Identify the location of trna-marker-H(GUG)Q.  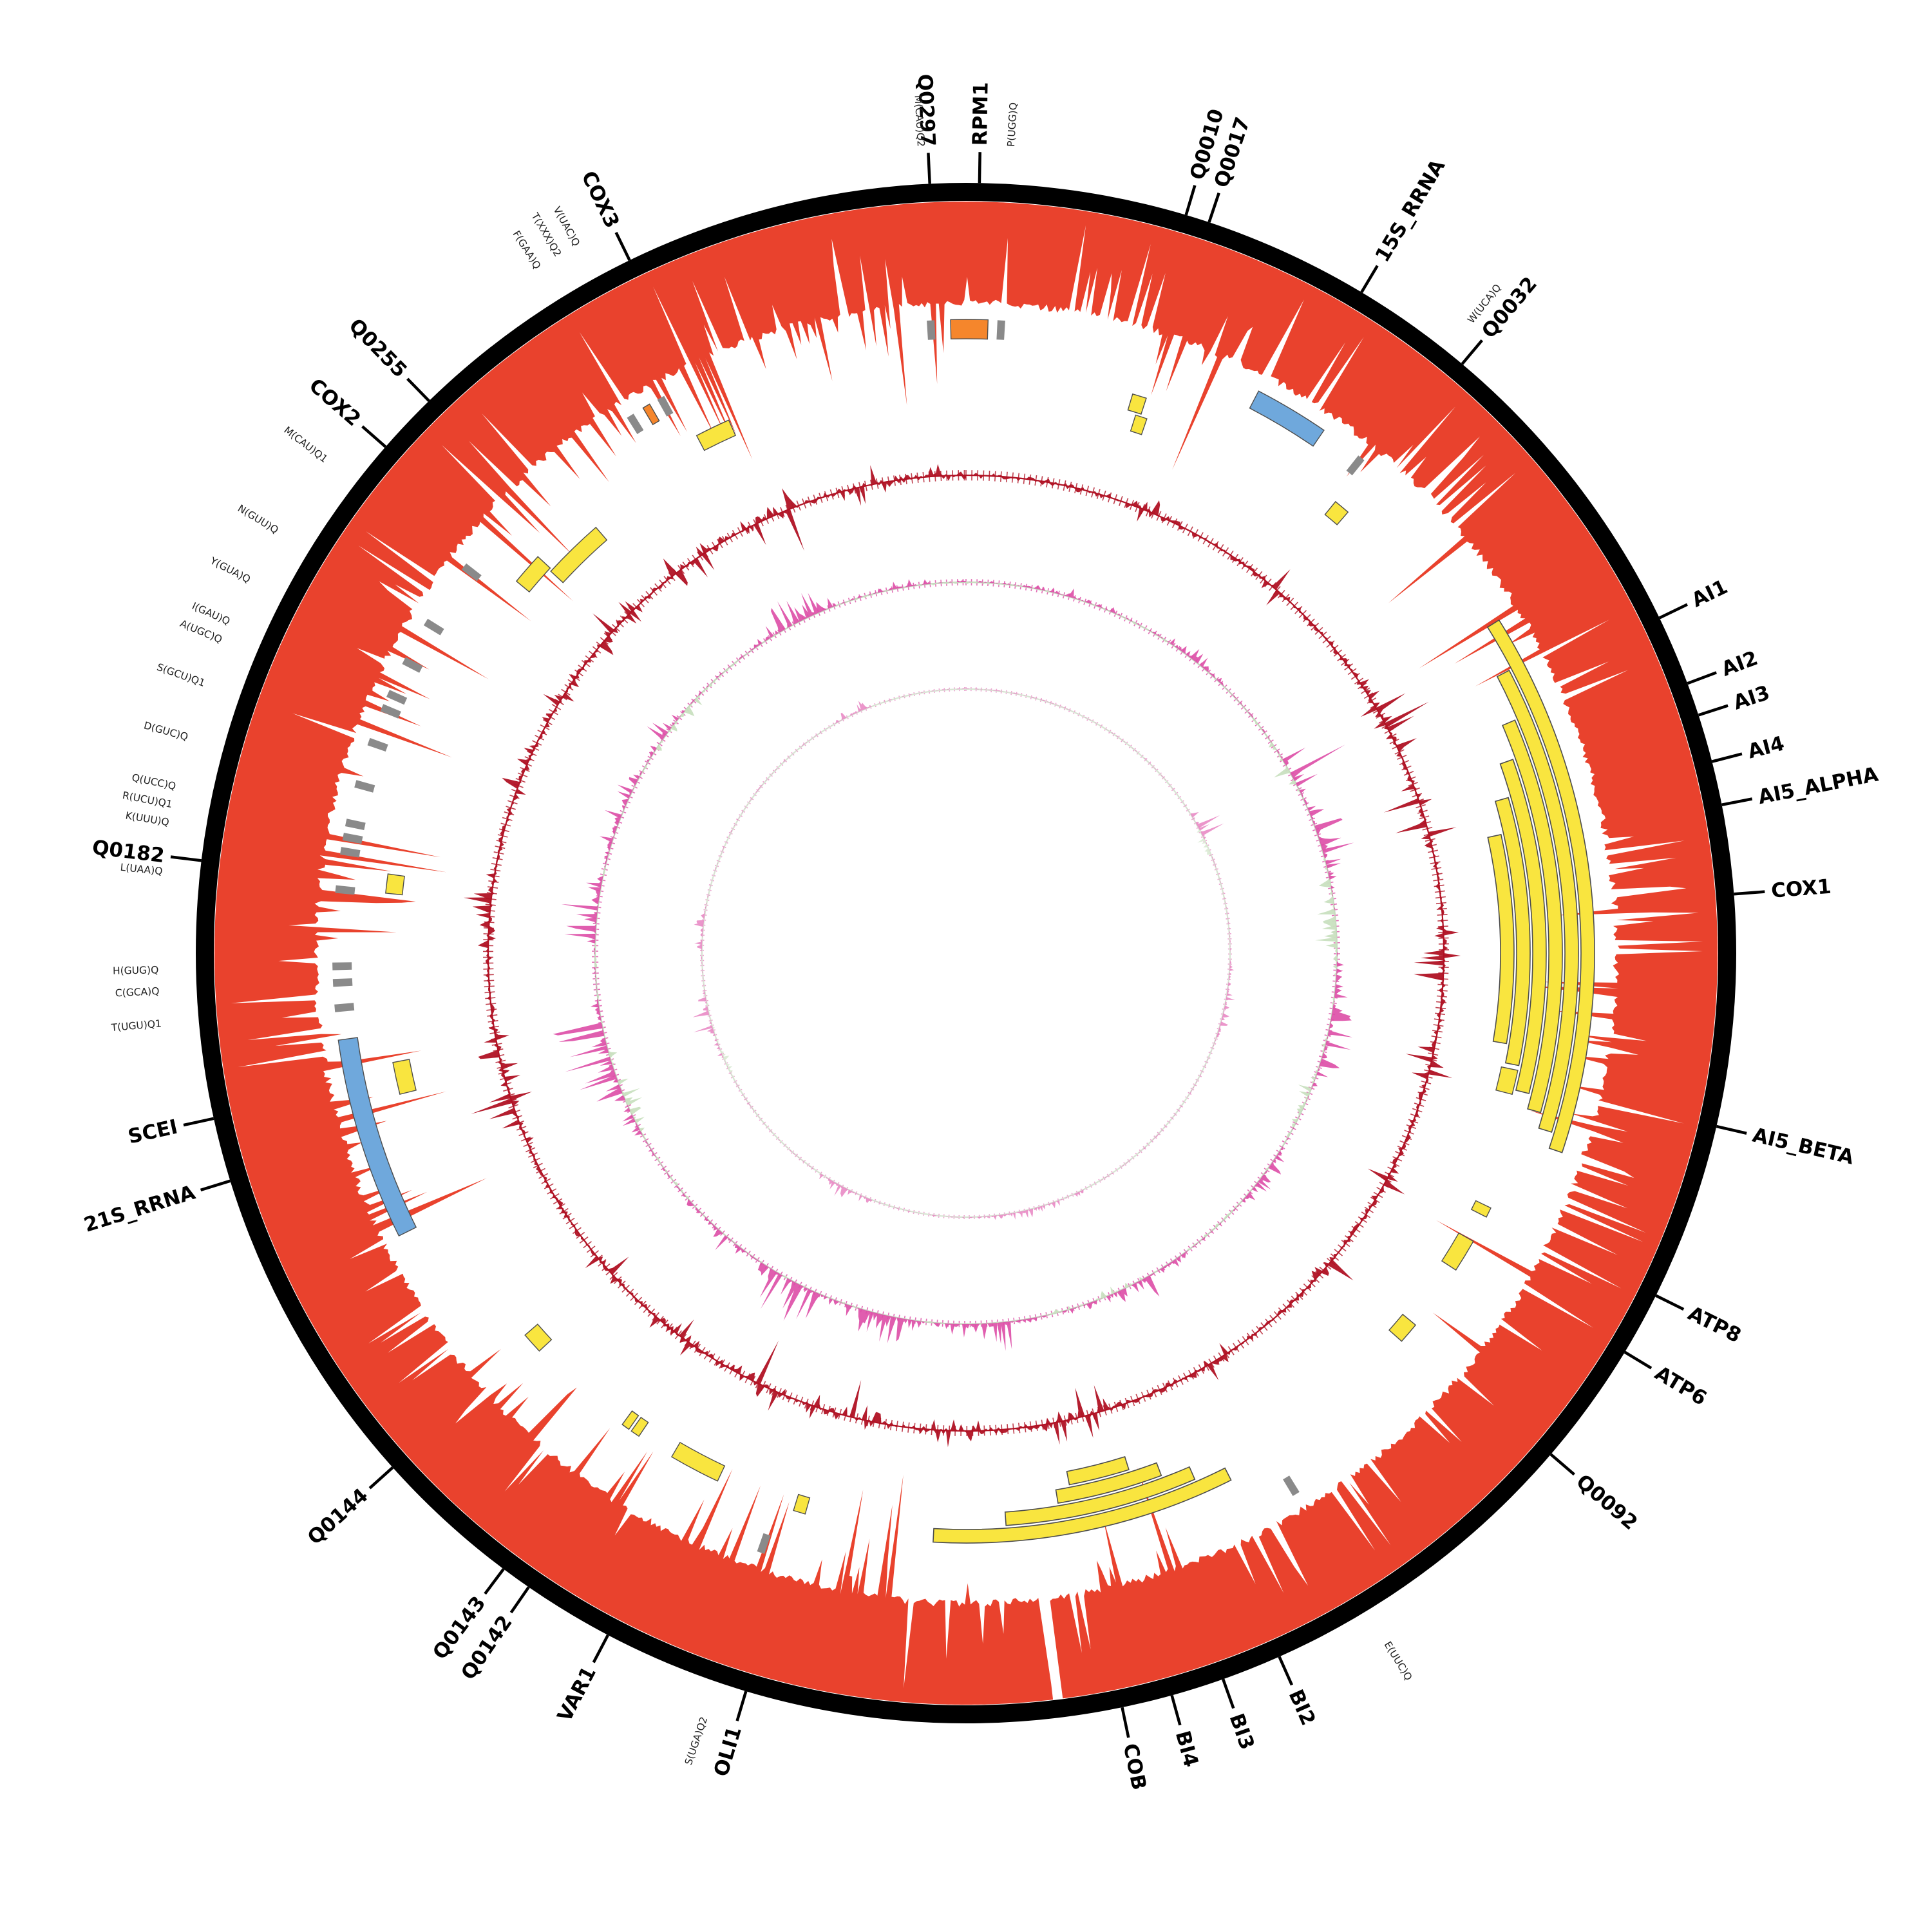
(342, 967).